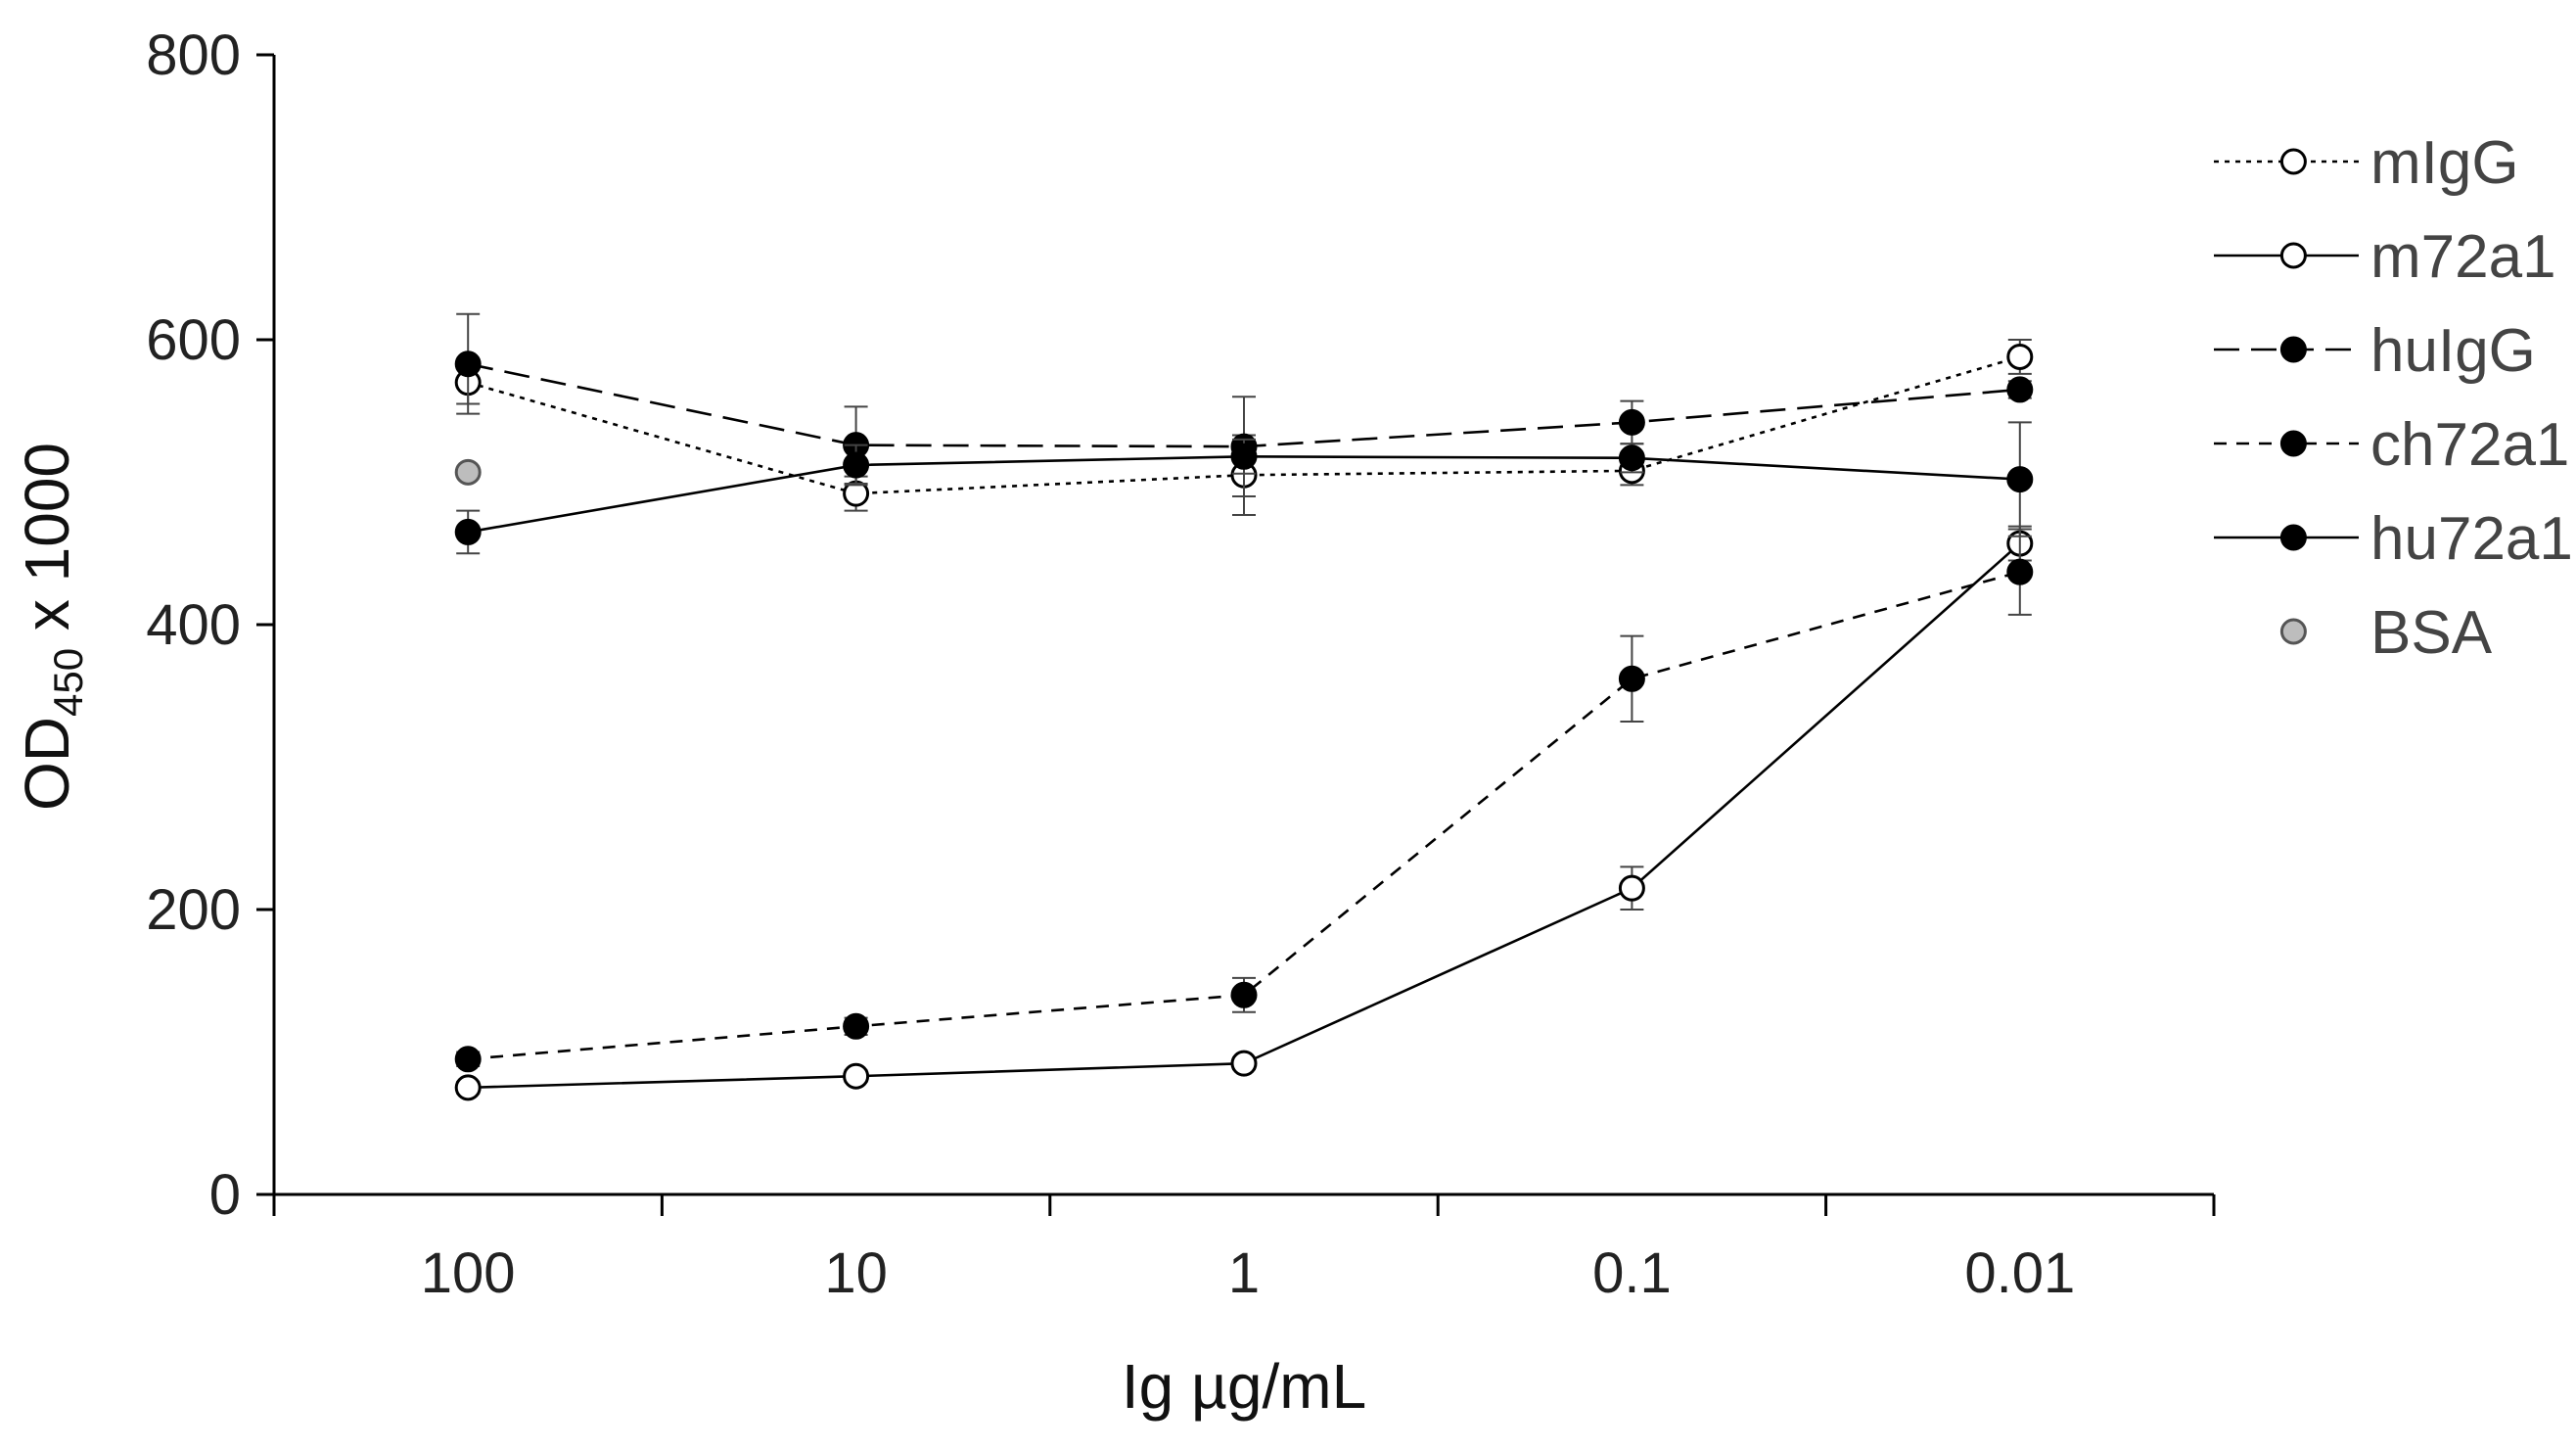 This screenshot has width=2576, height=1449. I want to click on y-axis-title-sub: 450, so click(68, 682).